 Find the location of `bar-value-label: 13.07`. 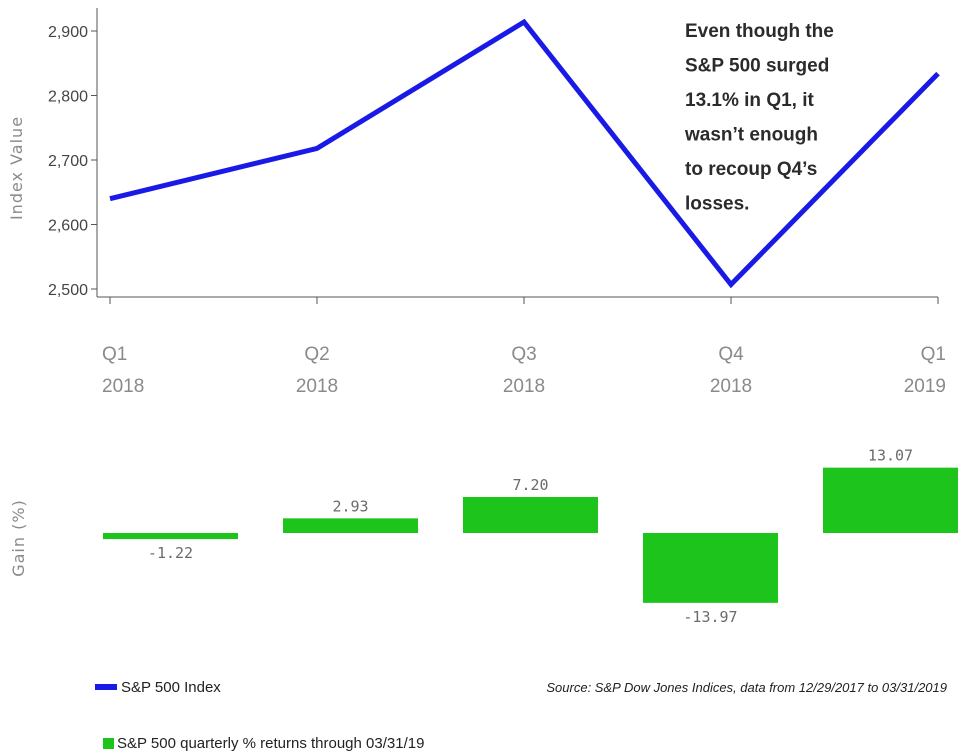

bar-value-label: 13.07 is located at coordinates (890, 456).